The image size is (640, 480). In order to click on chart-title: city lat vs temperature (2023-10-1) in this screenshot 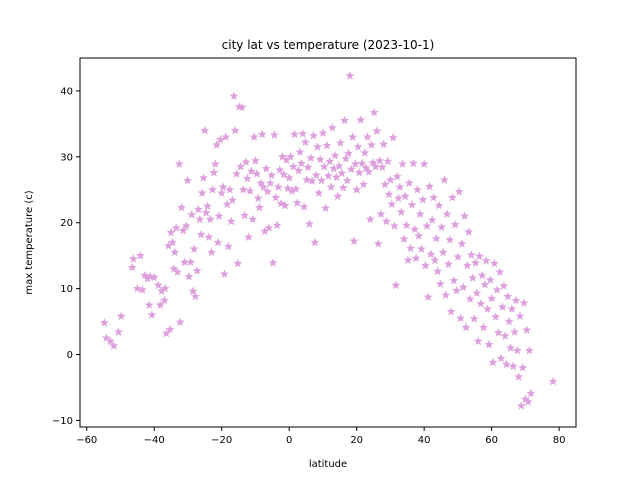, I will do `click(328, 45)`.